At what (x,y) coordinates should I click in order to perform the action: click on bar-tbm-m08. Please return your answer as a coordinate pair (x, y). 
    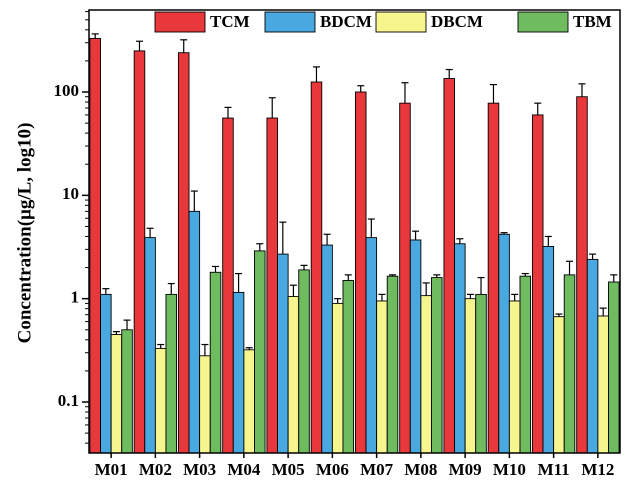
    Looking at the image, I should click on (437, 365).